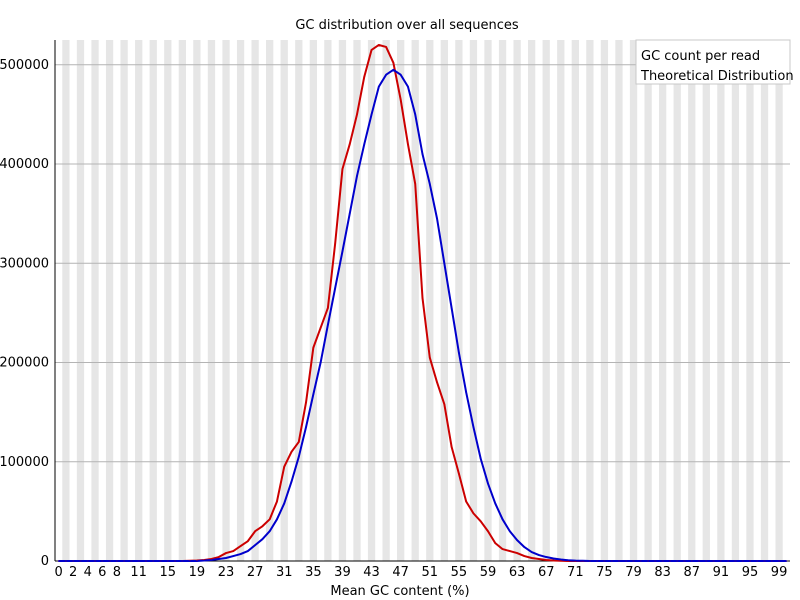 This screenshot has width=800, height=600. Describe the element at coordinates (58, 572) in the screenshot. I see `x-tick-label: 0` at that location.